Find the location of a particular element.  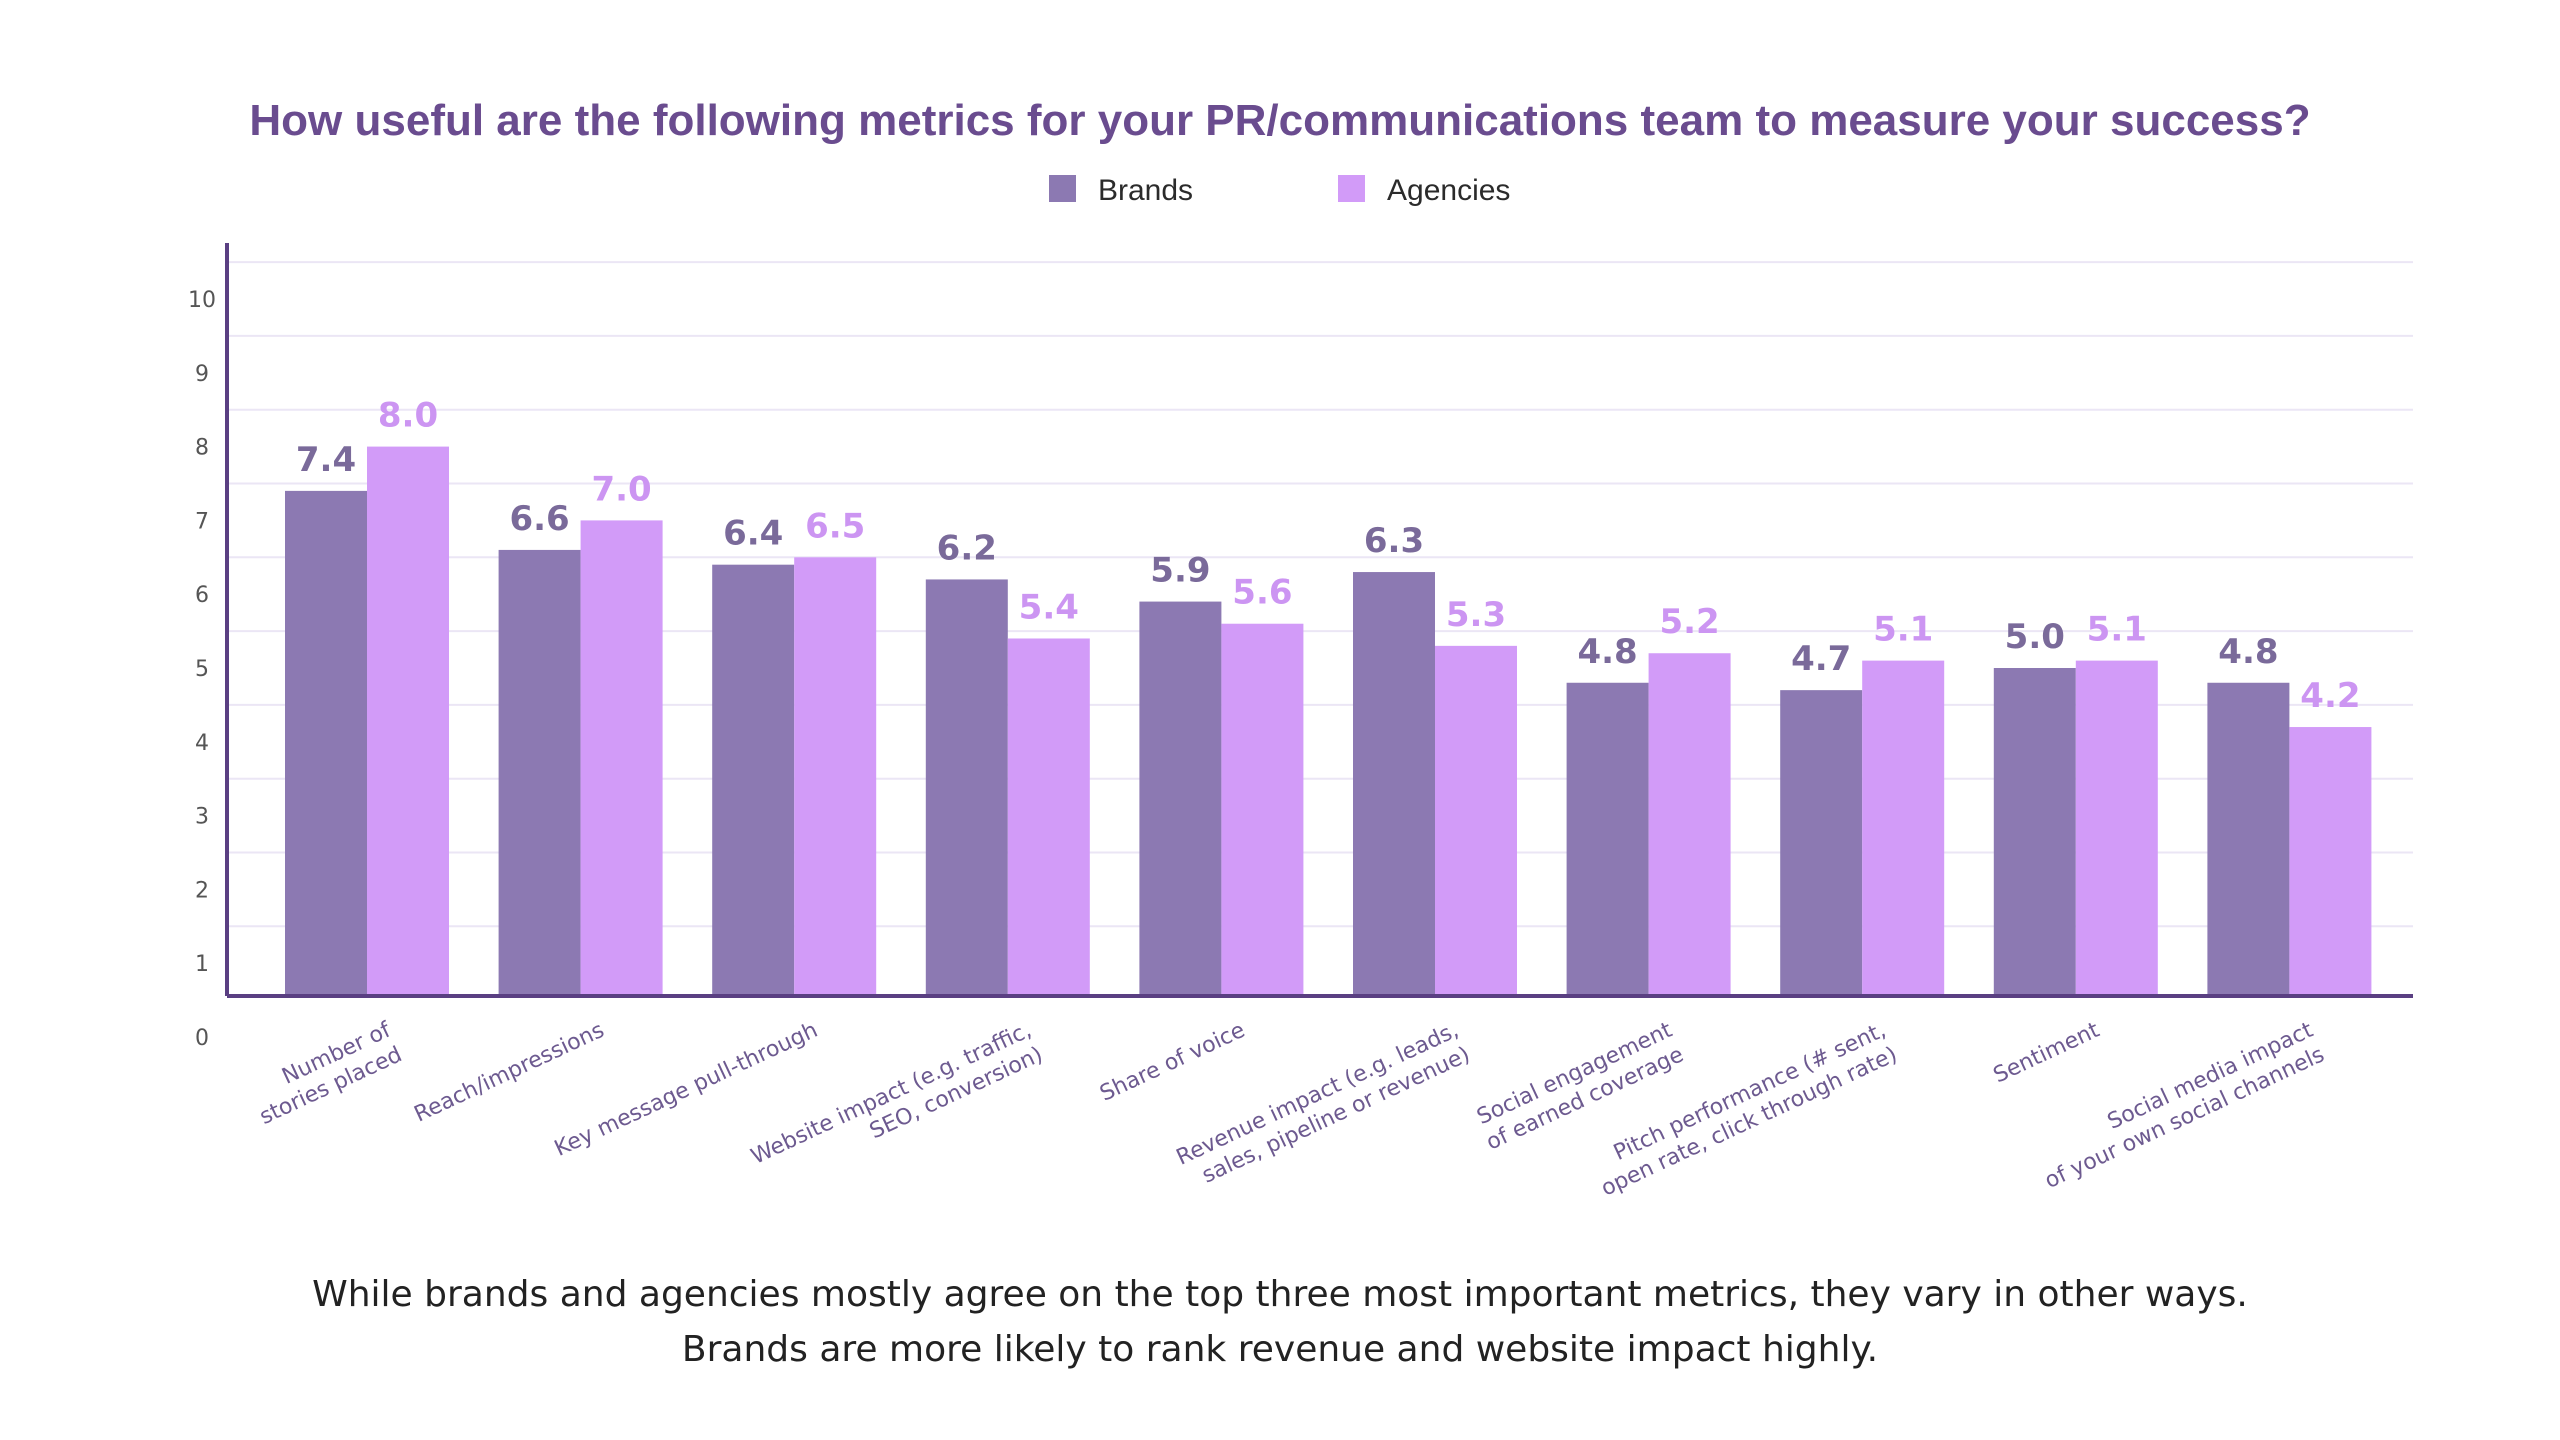

y-tick-label: 5 is located at coordinates (202, 669).